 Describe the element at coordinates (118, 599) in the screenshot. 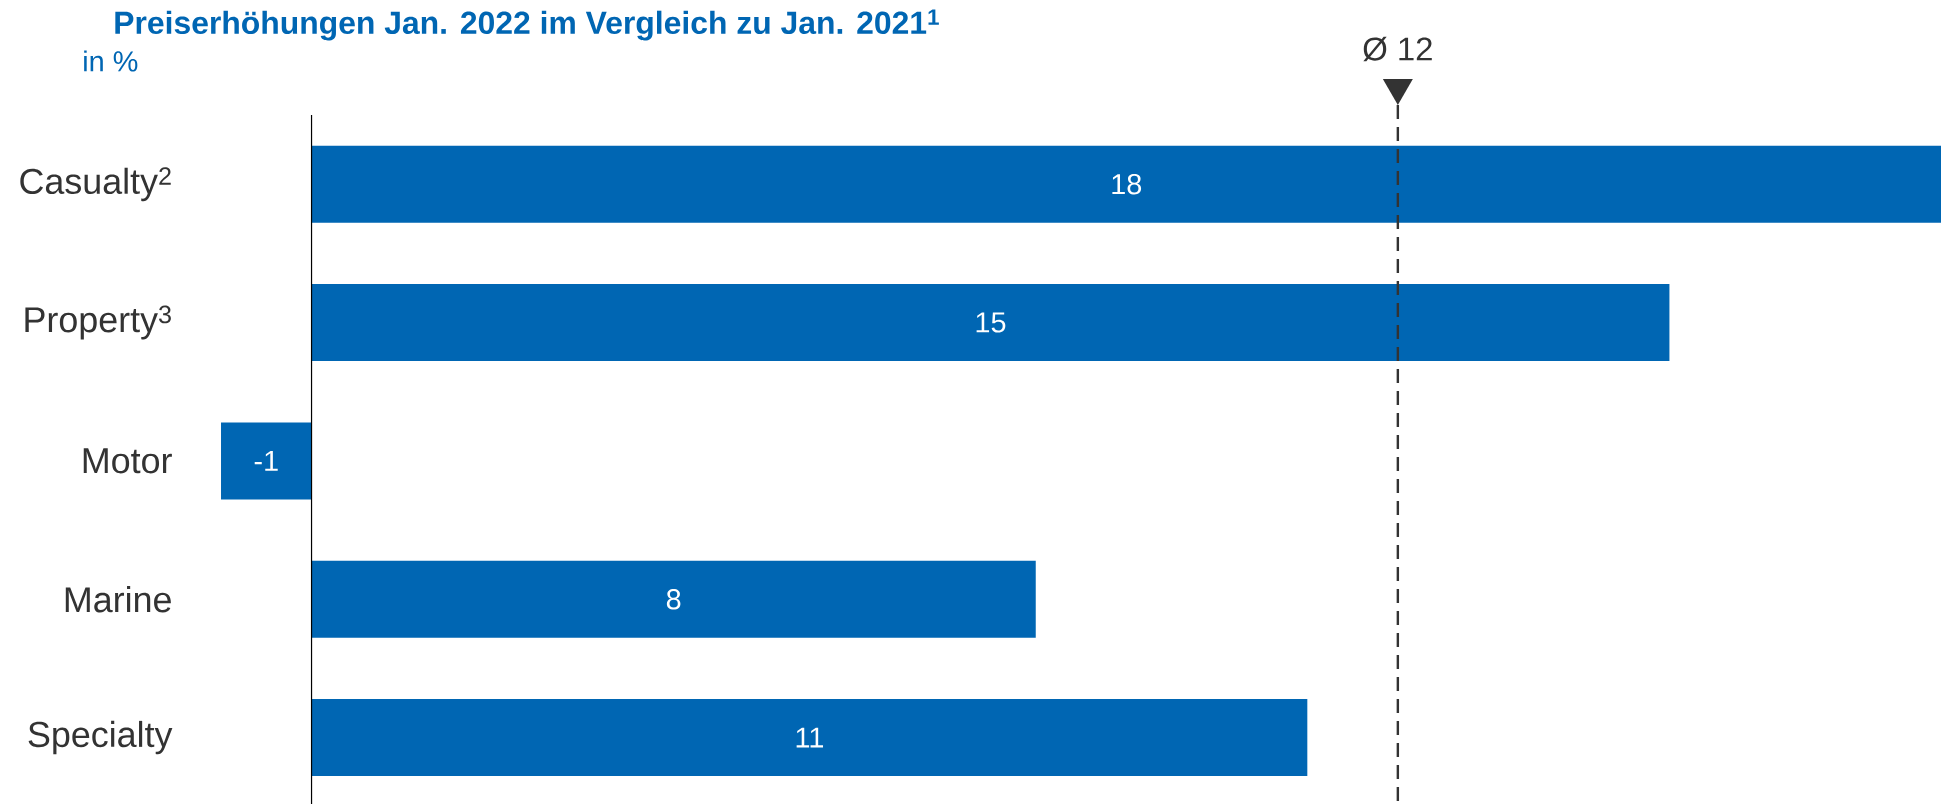

I see `y-tick-label: Marine` at that location.